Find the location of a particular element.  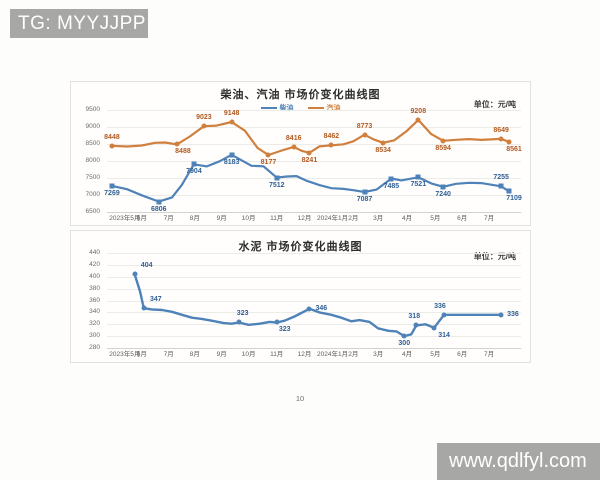

data-point-label: 7240 is located at coordinates (443, 194).